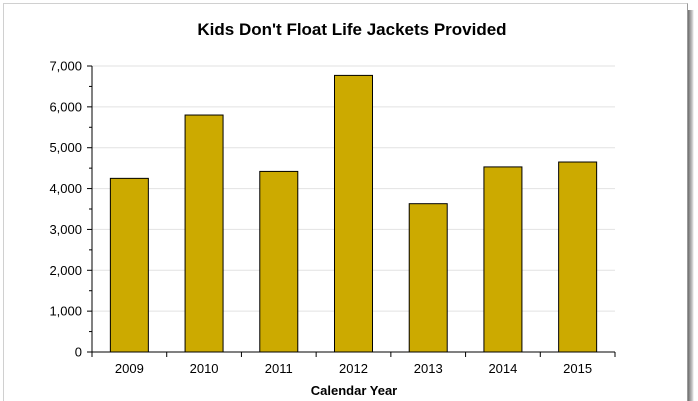 Image resolution: width=698 pixels, height=401 pixels. Describe the element at coordinates (78, 352) in the screenshot. I see `y-tick-label: 0` at that location.